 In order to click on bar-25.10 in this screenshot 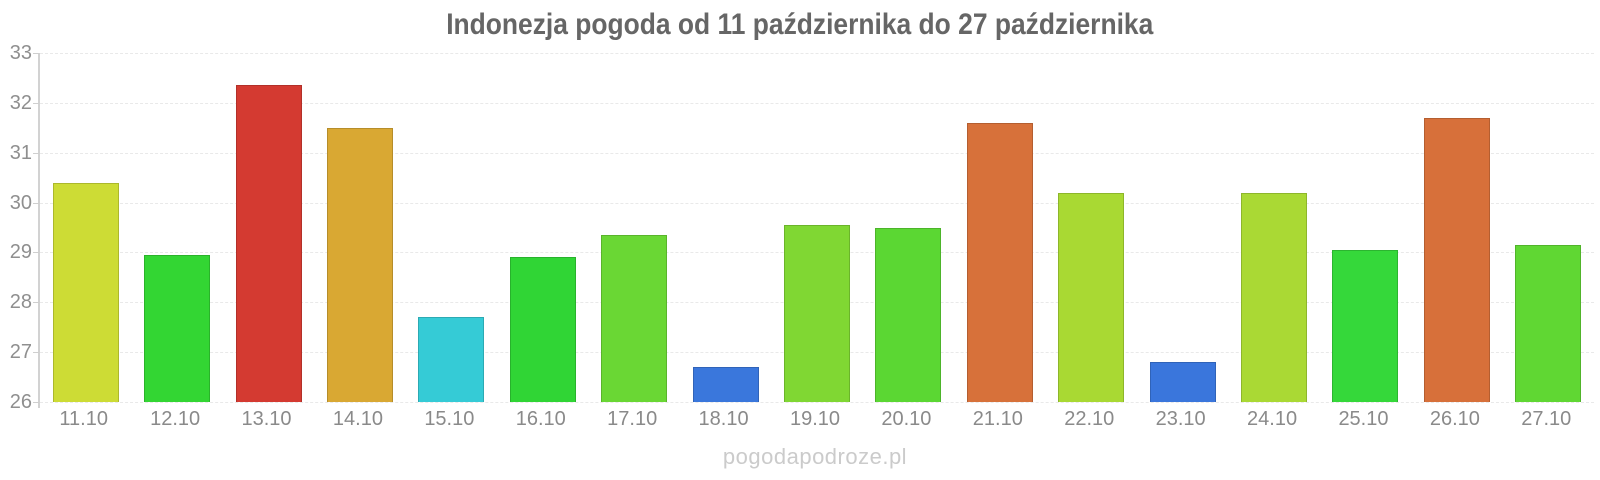, I will do `click(1365, 325)`.